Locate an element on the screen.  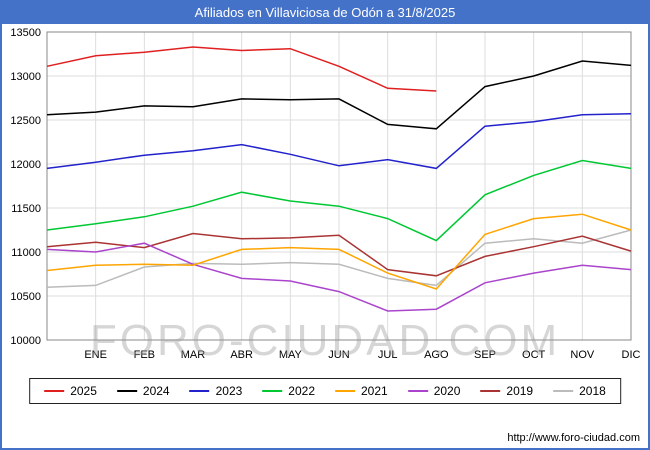
legend-label-2022: 2022 is located at coordinates (301, 391).